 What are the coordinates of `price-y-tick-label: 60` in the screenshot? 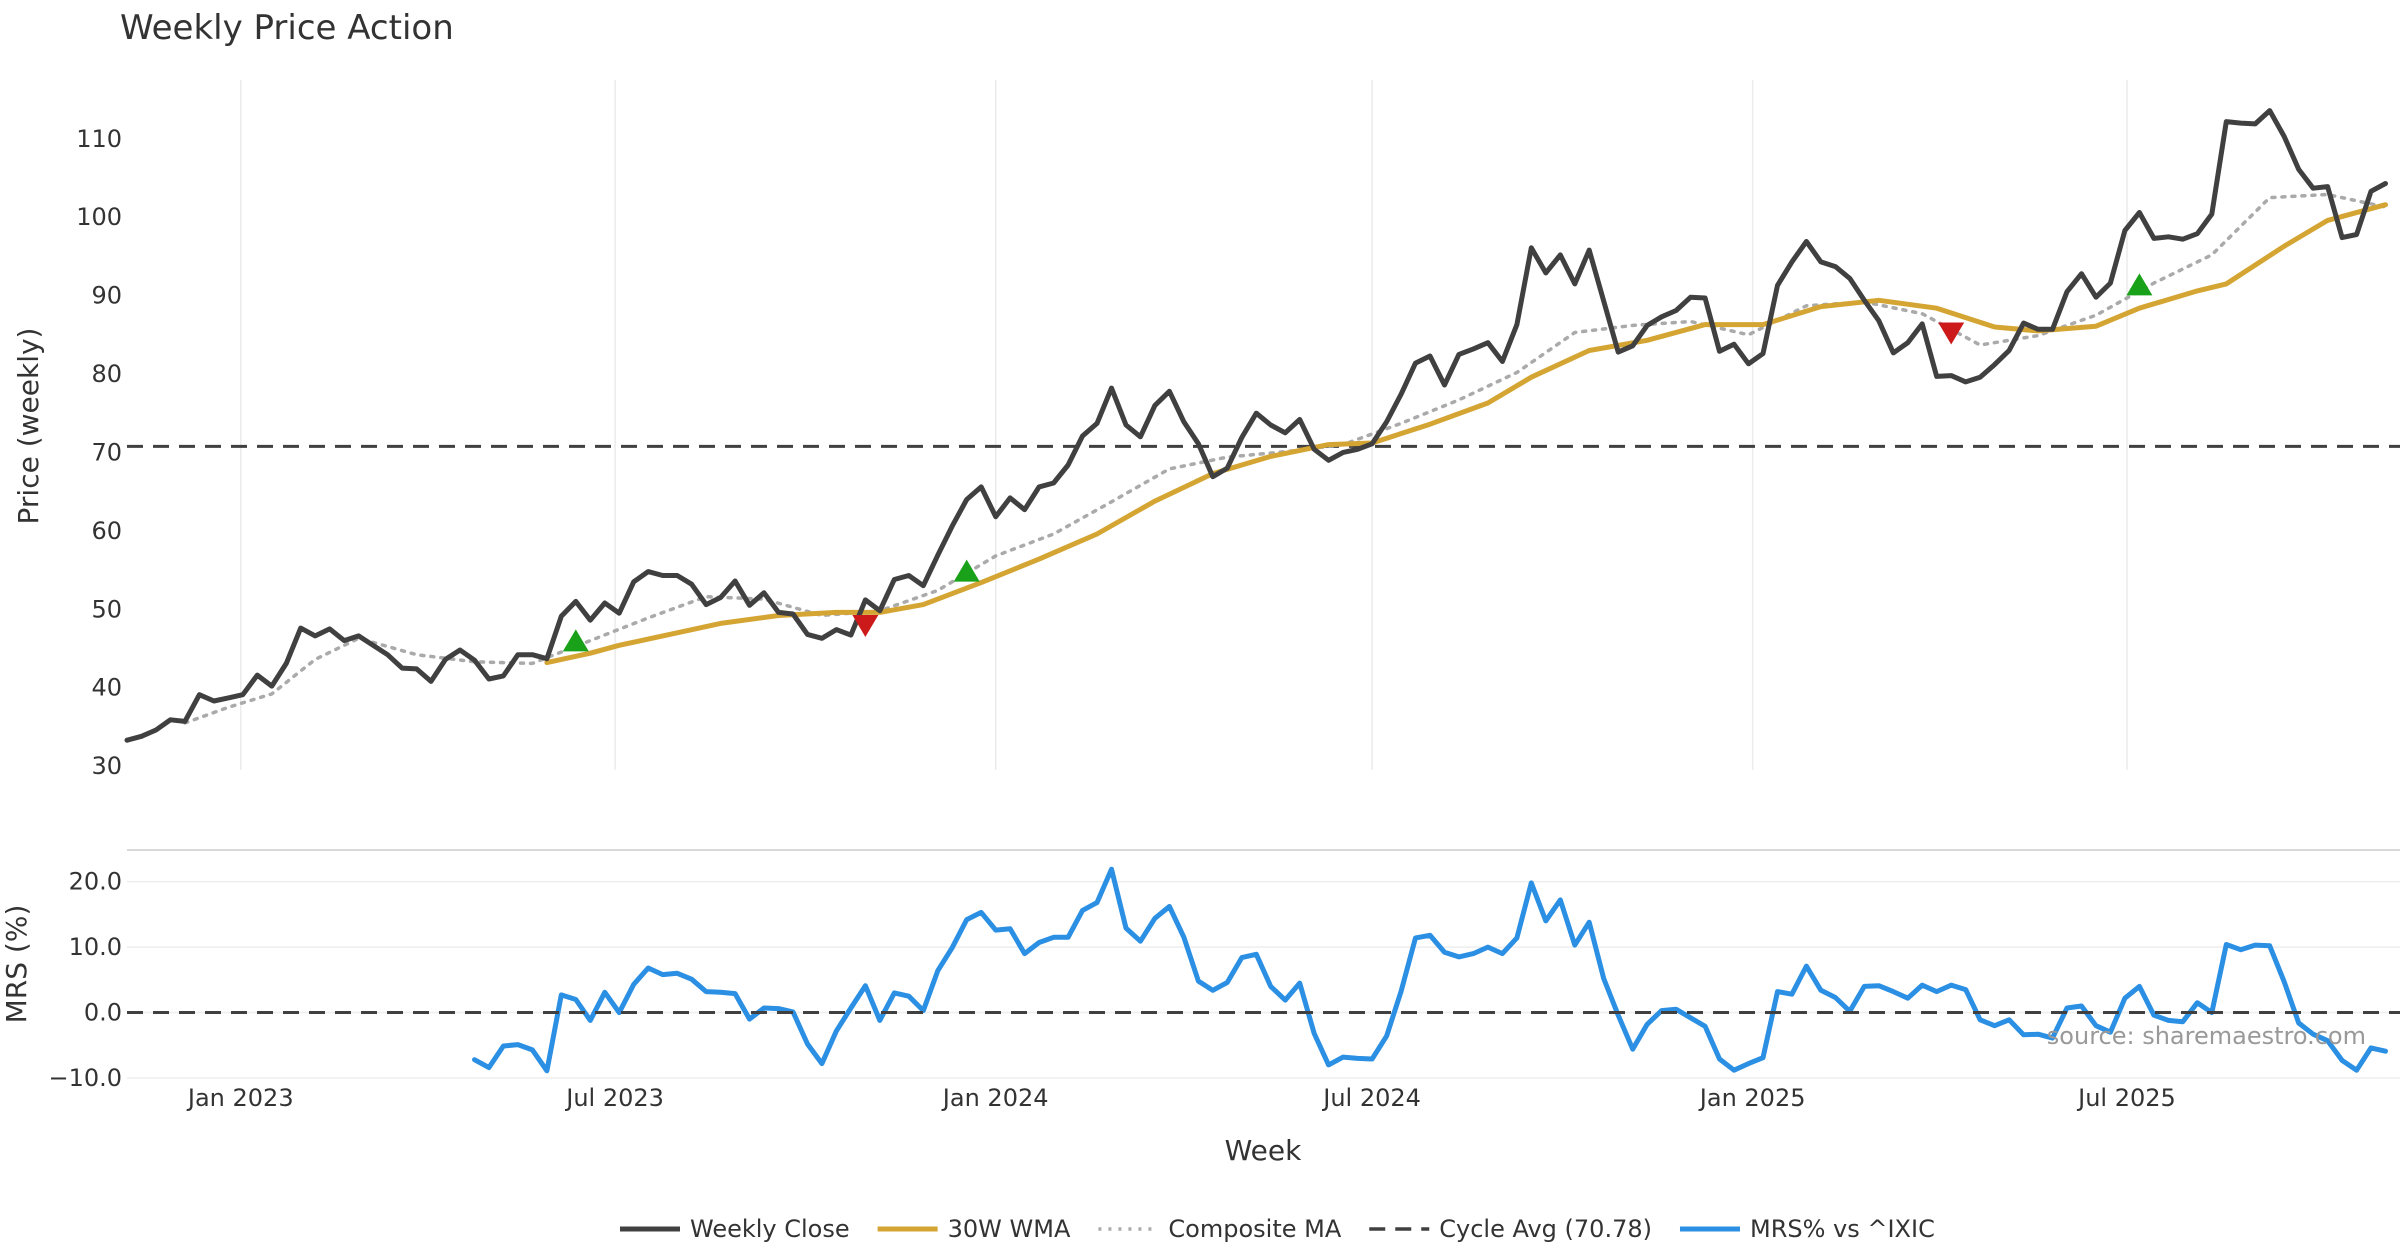 It's located at (106, 531).